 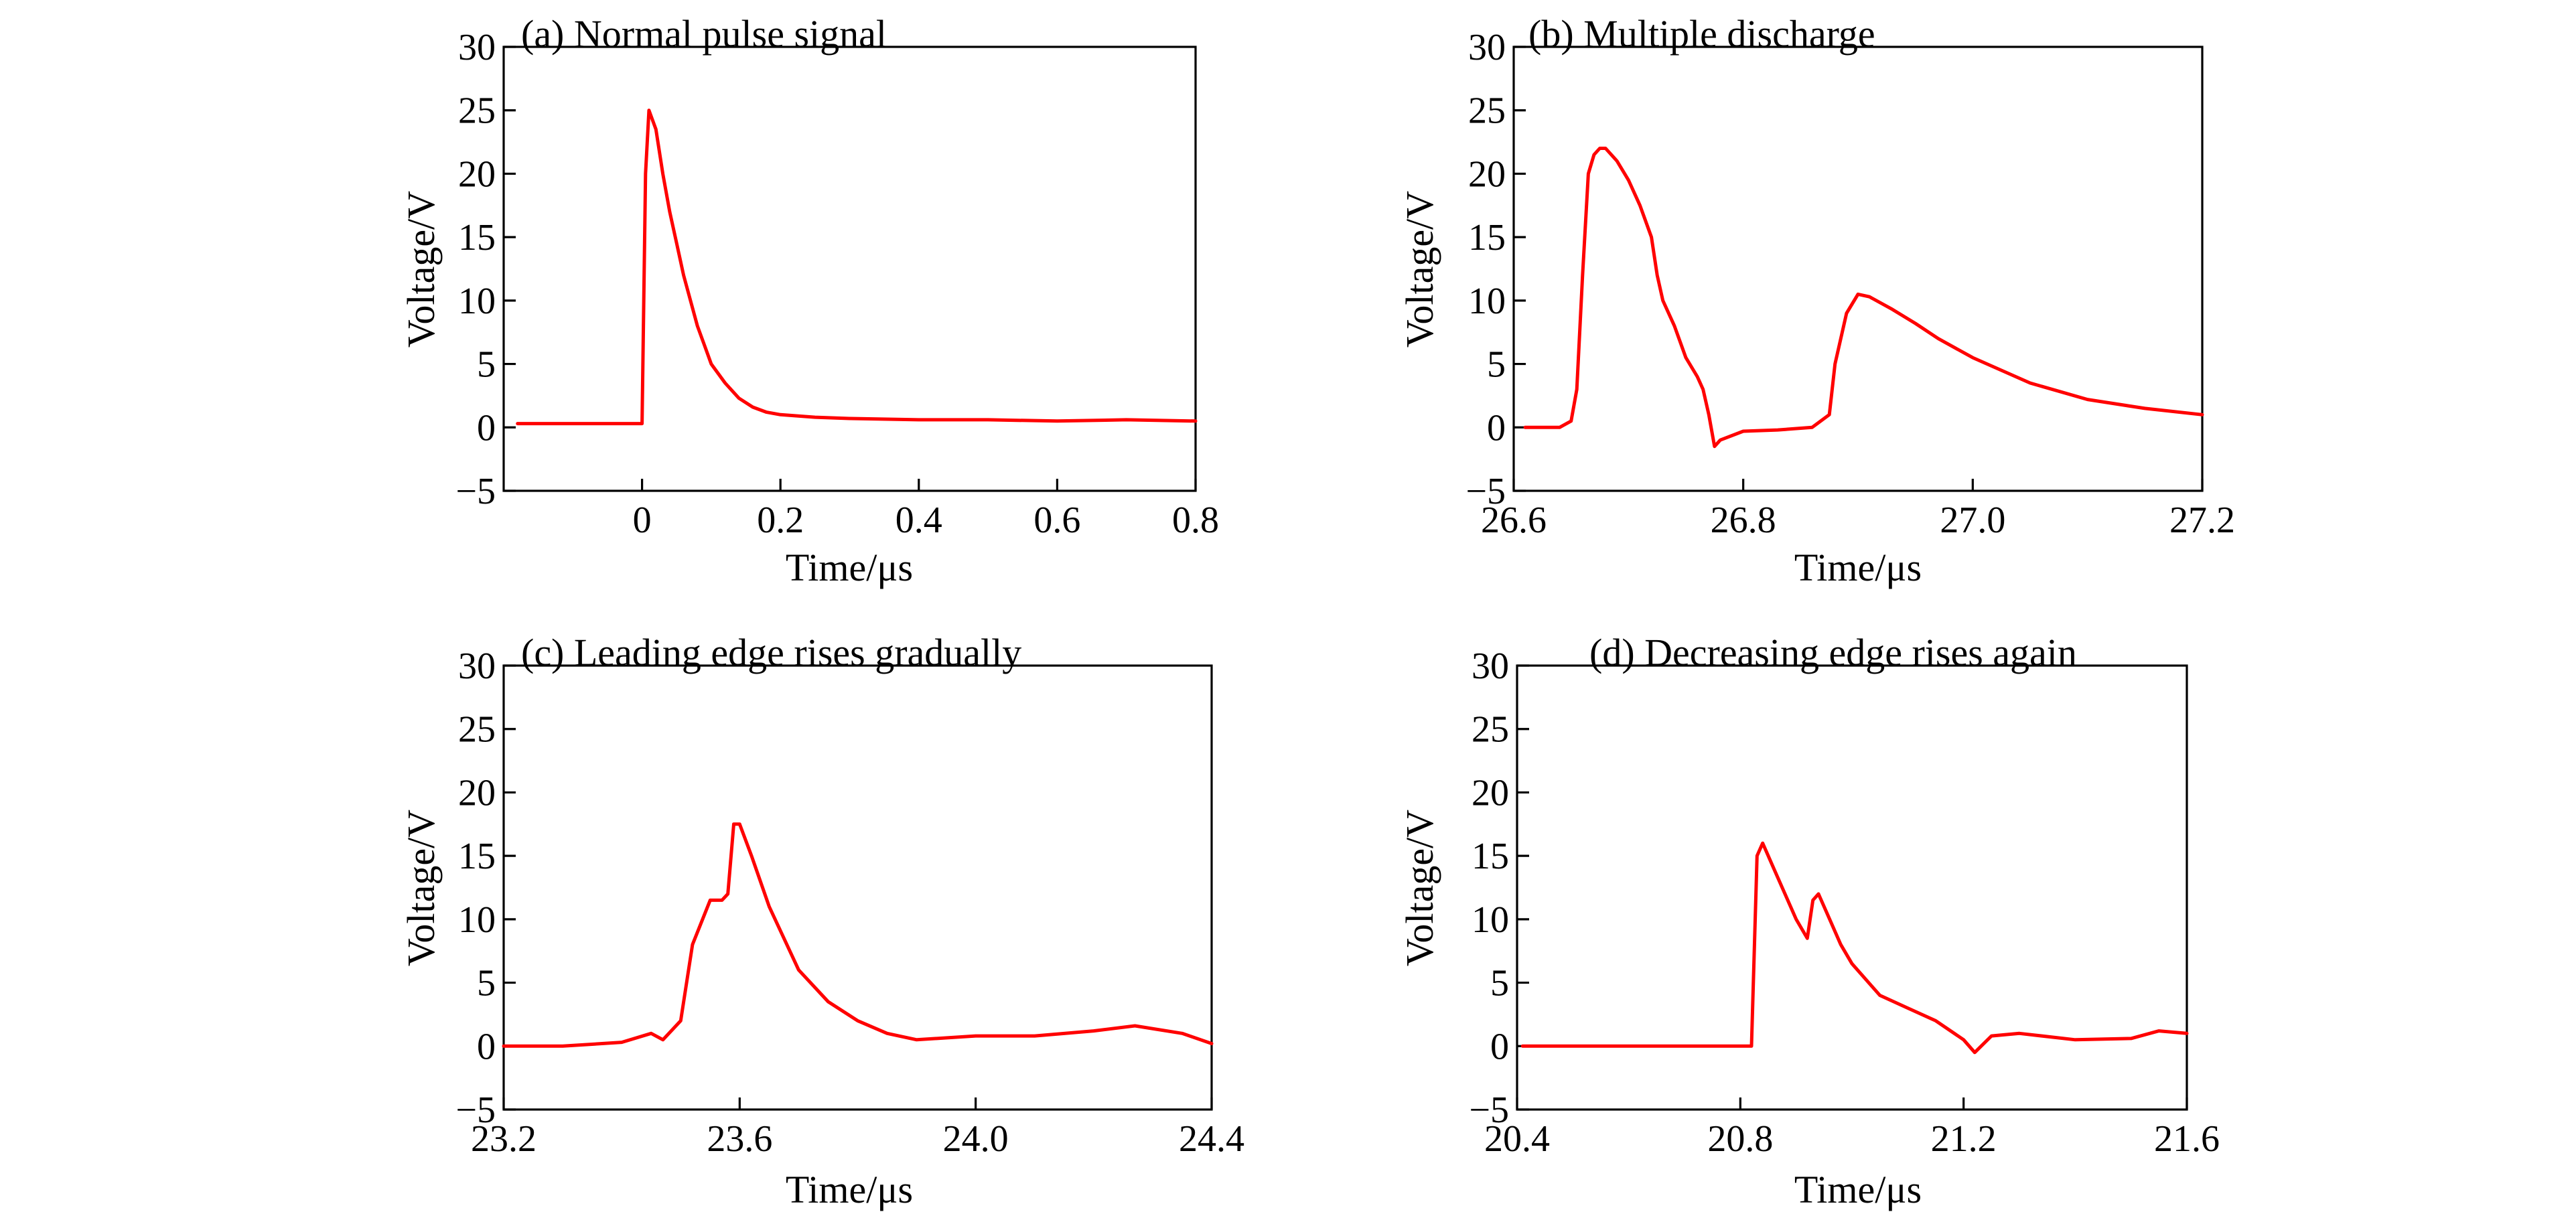 What do you see at coordinates (1490, 730) in the screenshot?
I see `panel-d-y-tick-label: 25` at bounding box center [1490, 730].